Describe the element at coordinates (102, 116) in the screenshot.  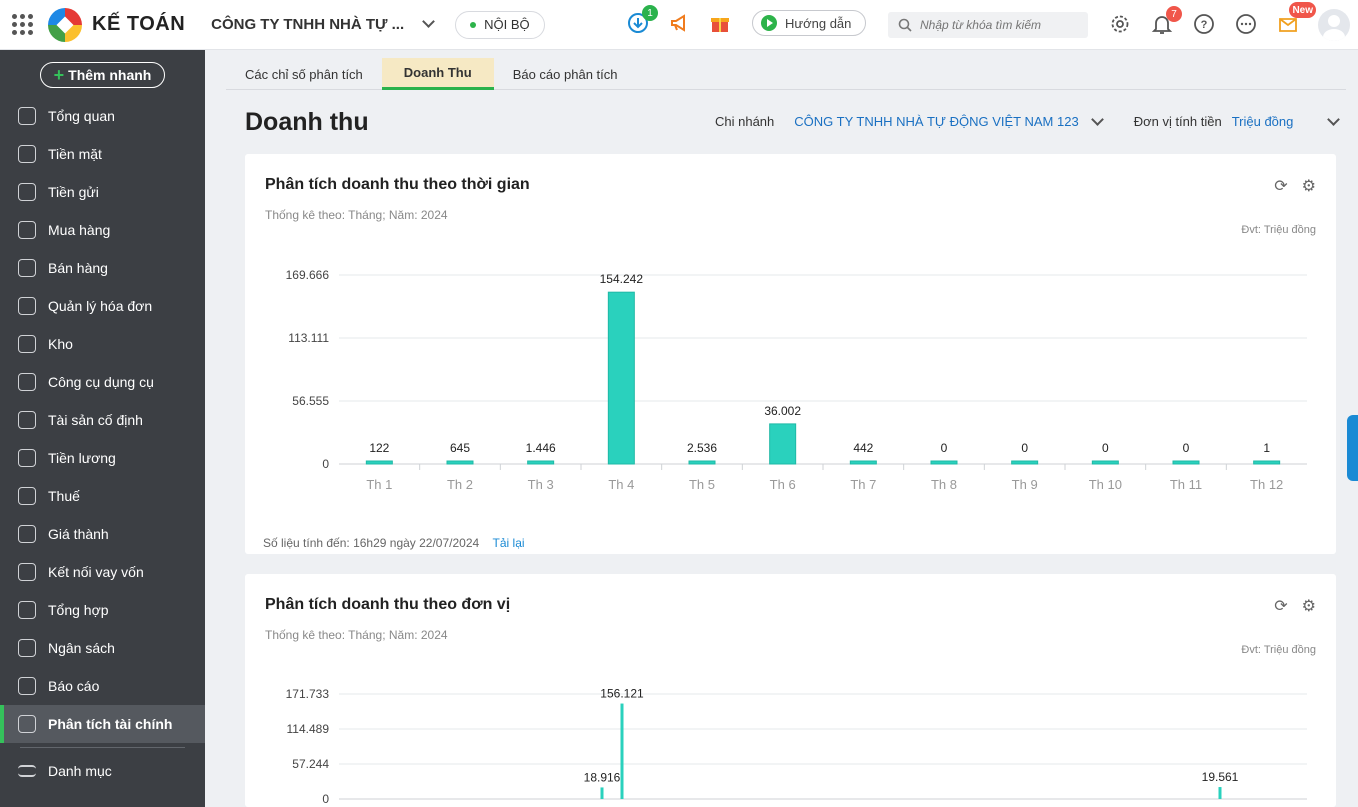
I see `sidebar-item: Tổng quan` at that location.